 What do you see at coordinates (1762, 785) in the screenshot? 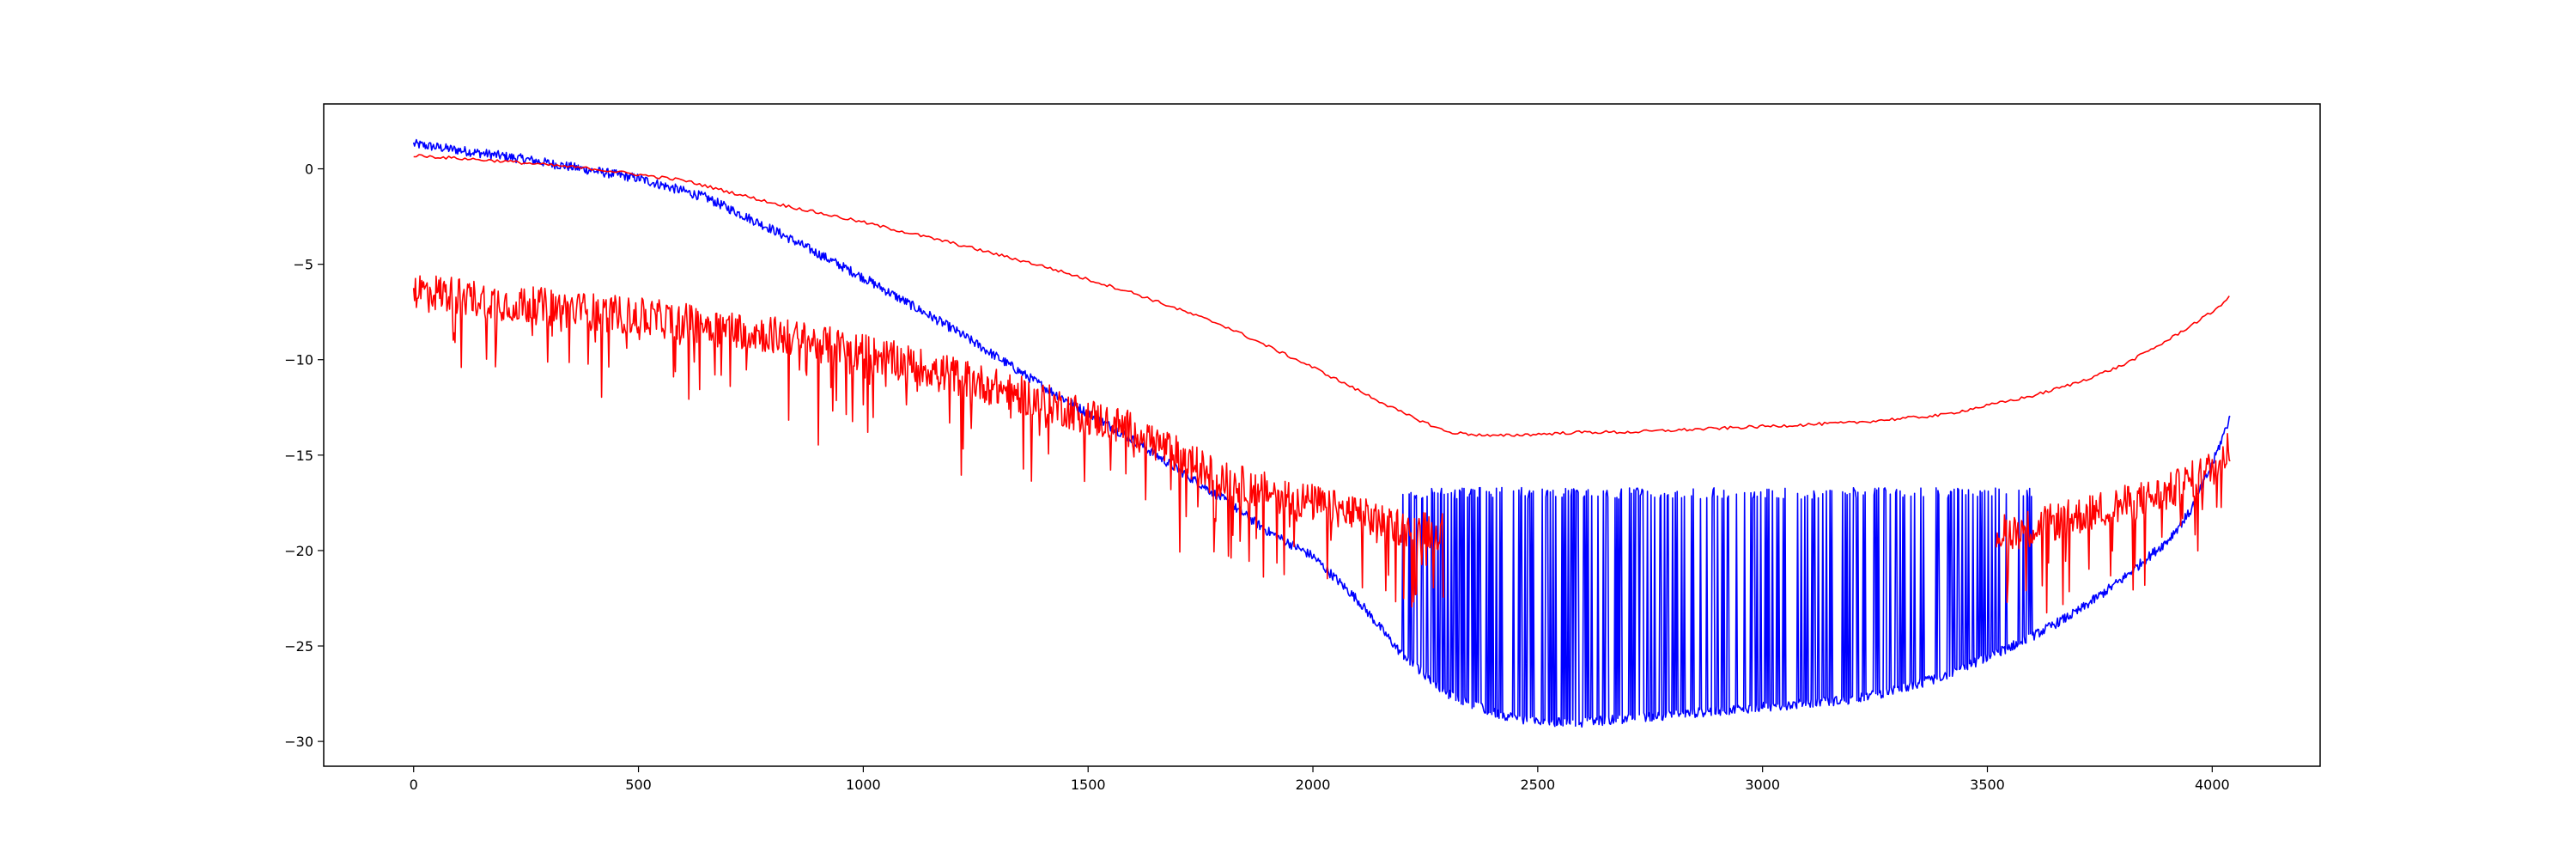
I see `x-tick-label: 3000` at bounding box center [1762, 785].